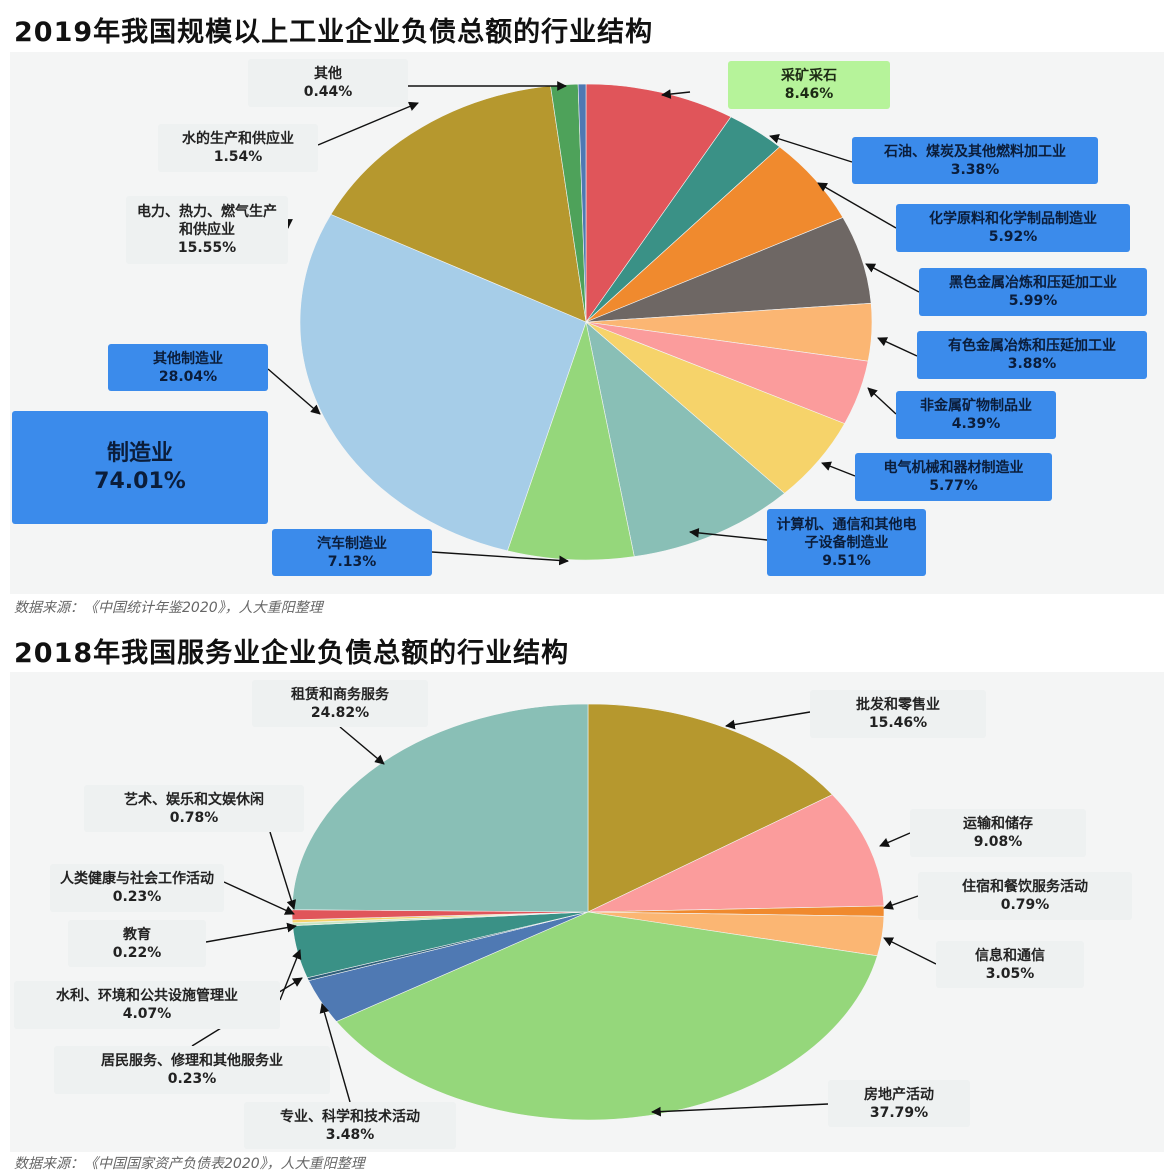  Describe the element at coordinates (194, 799) in the screenshot. I see `slice-label-name: 艺术、娱乐和文娱休闲` at that location.